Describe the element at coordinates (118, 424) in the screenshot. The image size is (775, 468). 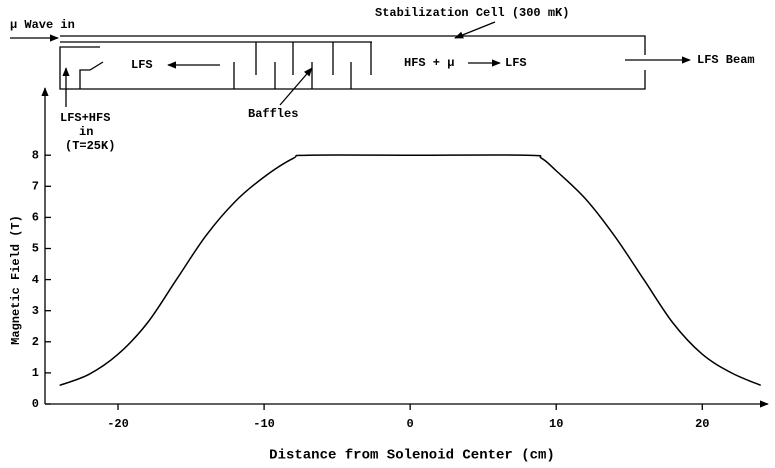
I see `x-tick-label: -20` at that location.